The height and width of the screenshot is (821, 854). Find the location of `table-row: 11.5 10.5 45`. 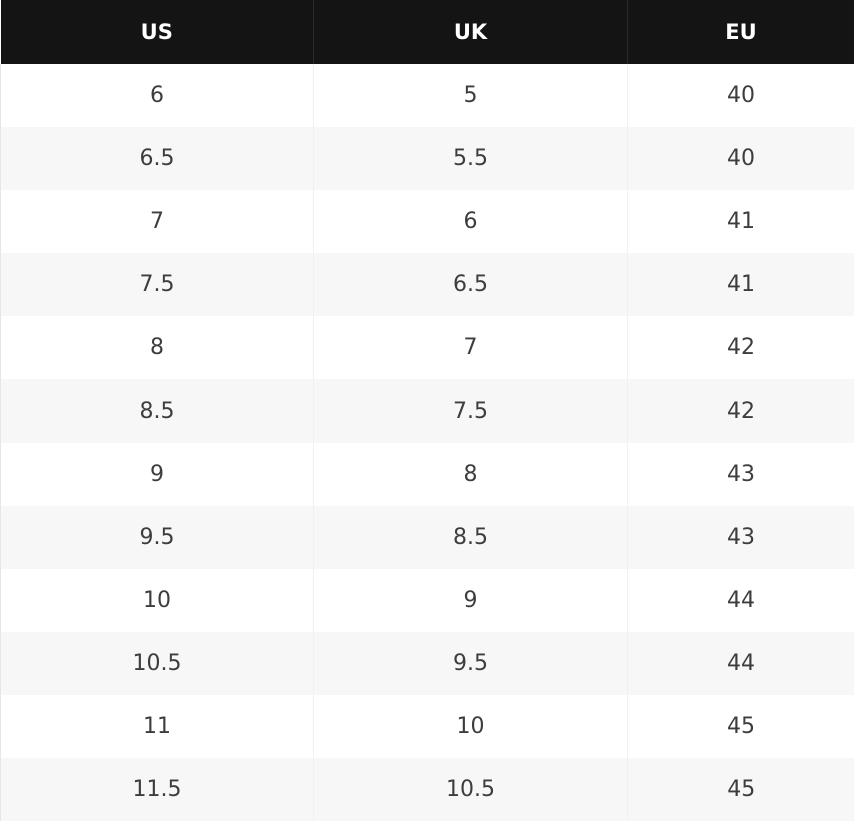

table-row: 11.5 10.5 45 is located at coordinates (427, 789).